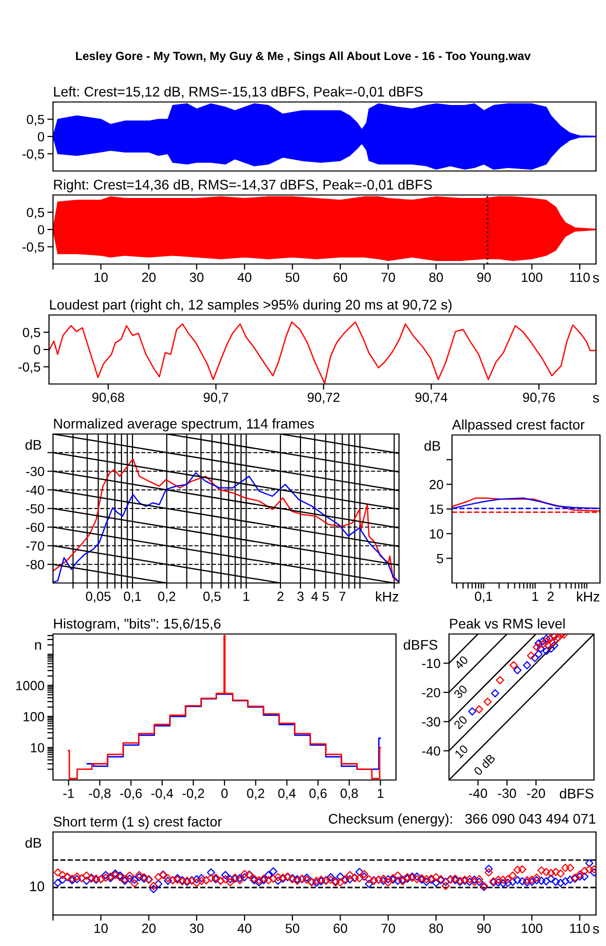 Image resolution: width=606 pixels, height=946 pixels. Describe the element at coordinates (518, 425) in the screenshot. I see `chart-title: Allpassed crest factor` at that location.